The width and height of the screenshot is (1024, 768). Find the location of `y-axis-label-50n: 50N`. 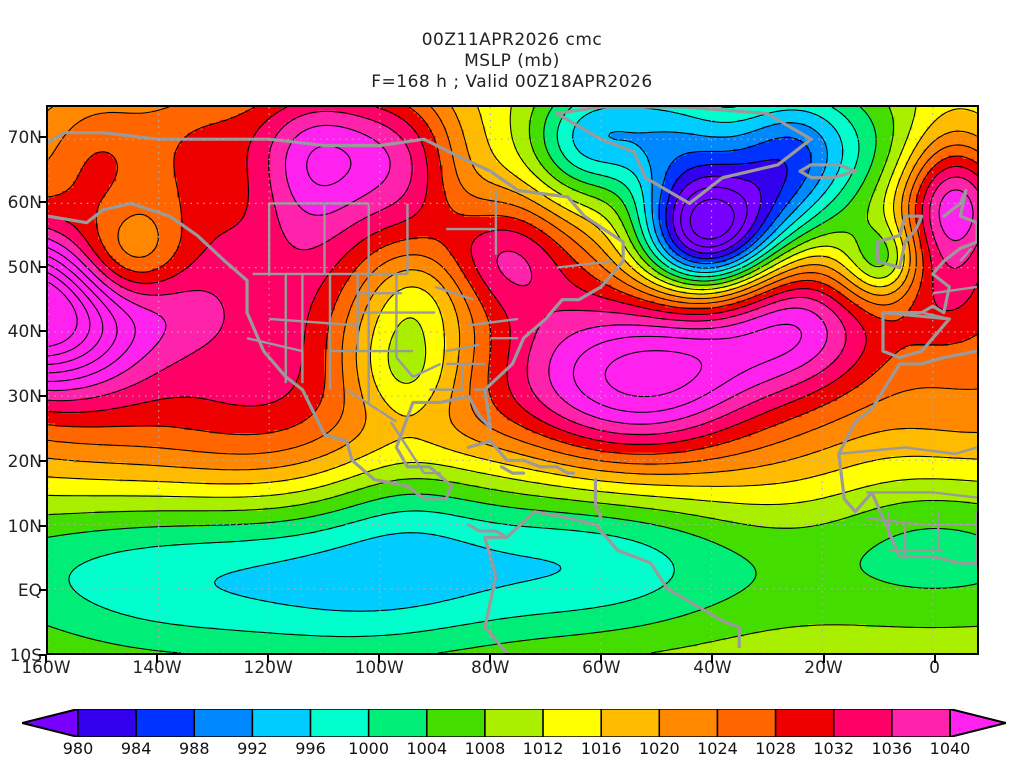

y-axis-label-50n: 50N is located at coordinates (24, 267).